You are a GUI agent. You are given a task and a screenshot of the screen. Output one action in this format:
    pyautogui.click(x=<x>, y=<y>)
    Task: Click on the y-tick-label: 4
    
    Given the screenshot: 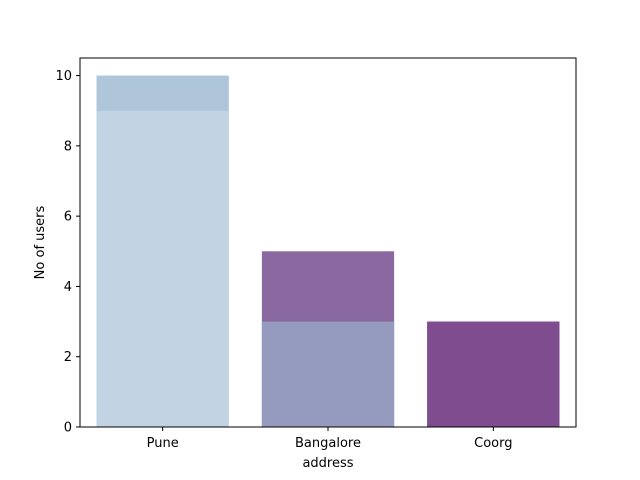 What is the action you would take?
    pyautogui.click(x=68, y=287)
    